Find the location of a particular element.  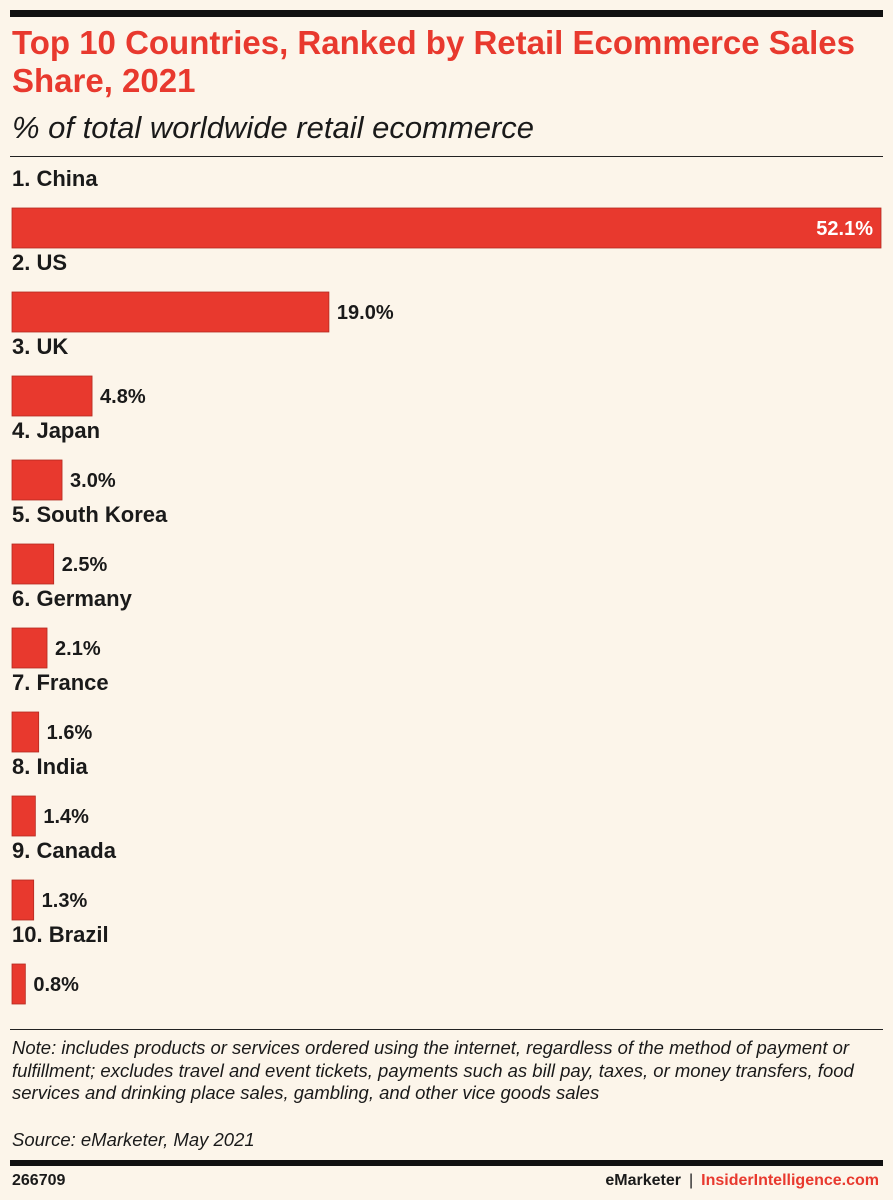

bottom-rule is located at coordinates (446, 1163).